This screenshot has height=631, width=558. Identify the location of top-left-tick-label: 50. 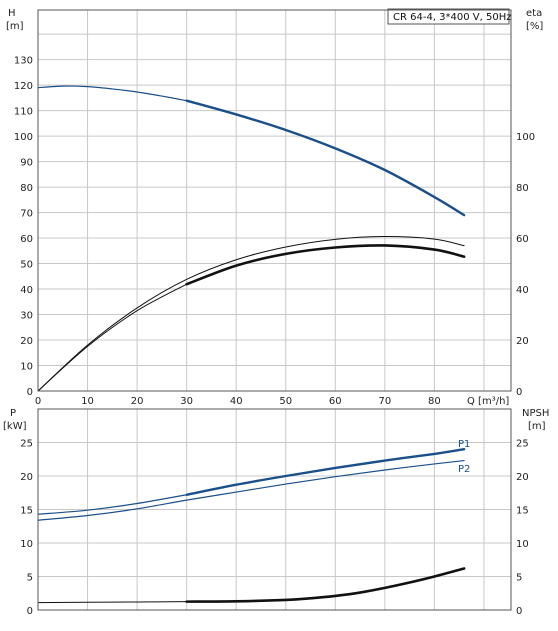
(26, 265).